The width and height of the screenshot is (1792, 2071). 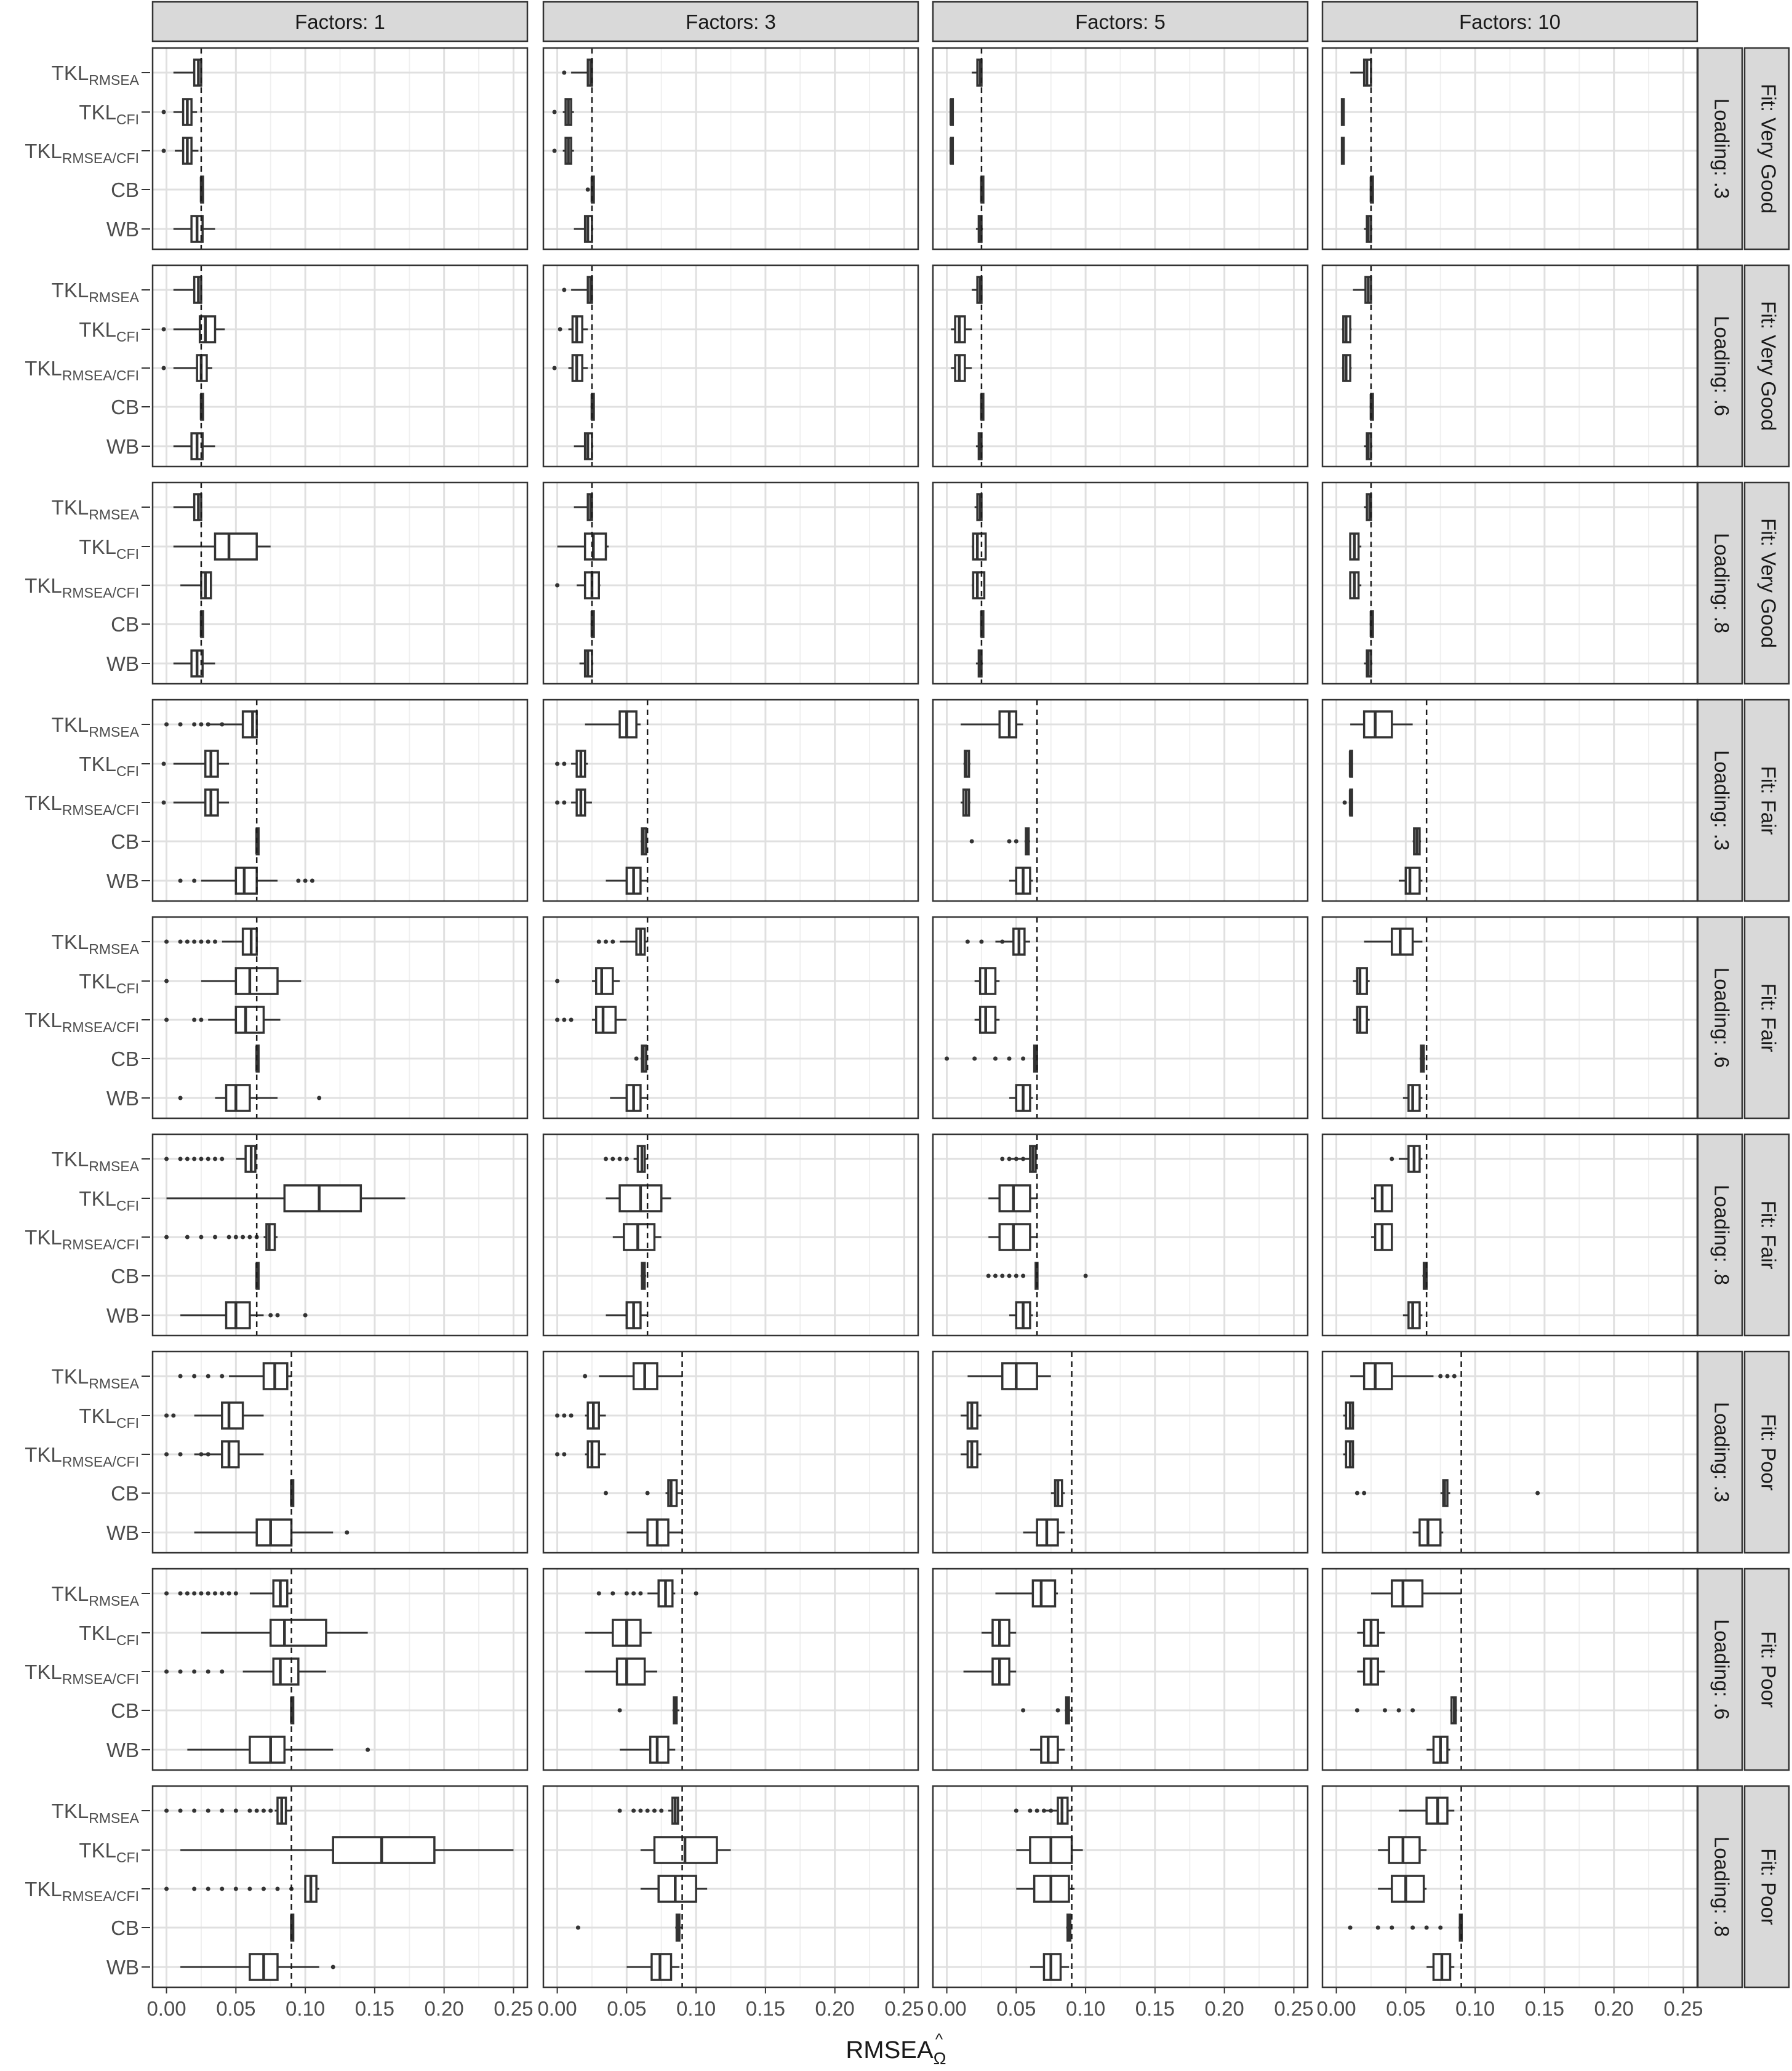 I want to click on row-strip-label: Loading: .6, so click(x=1721, y=366).